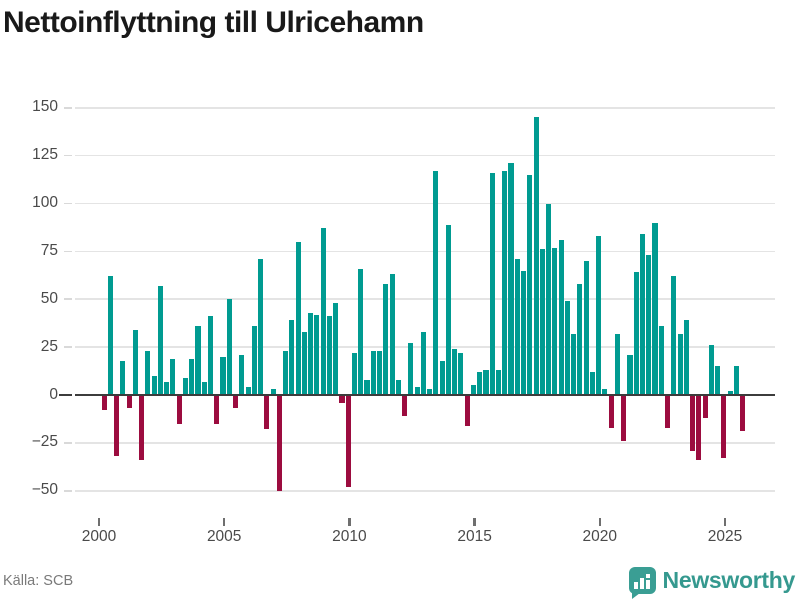 The height and width of the screenshot is (600, 800). I want to click on bar-2013-q4, so click(448, 309).